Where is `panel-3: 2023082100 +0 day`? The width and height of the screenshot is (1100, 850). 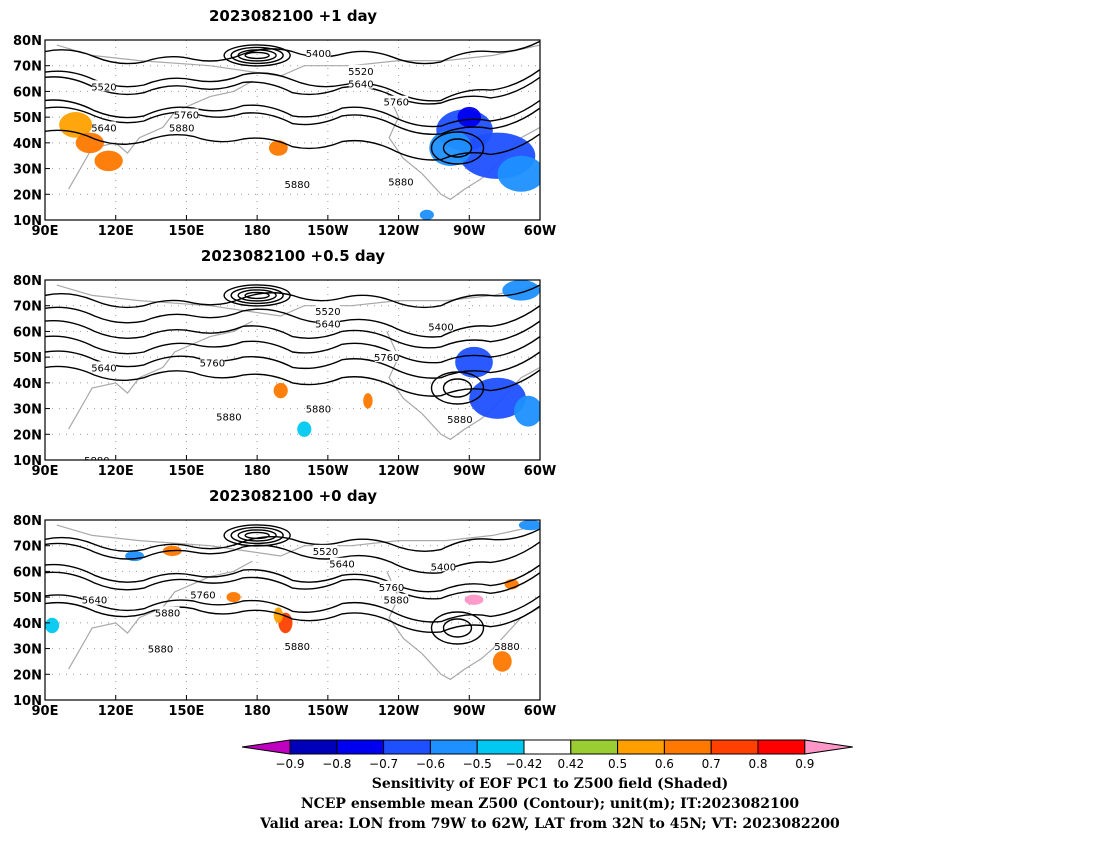
panel-3: 2023082100 +0 day is located at coordinates (293, 496).